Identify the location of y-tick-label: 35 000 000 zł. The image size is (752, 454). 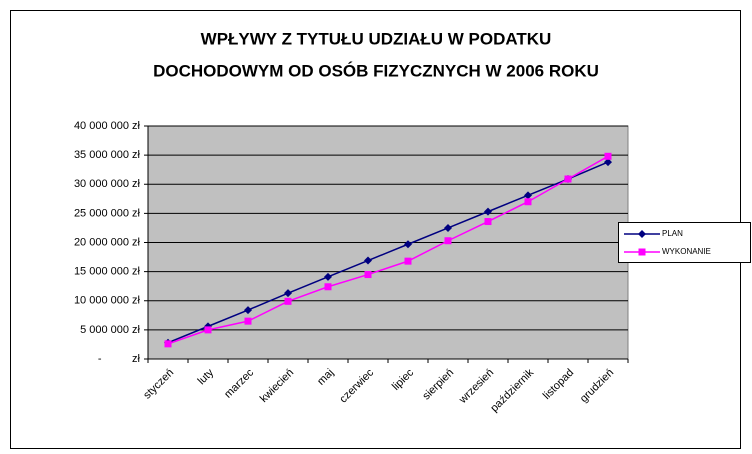
(107, 155).